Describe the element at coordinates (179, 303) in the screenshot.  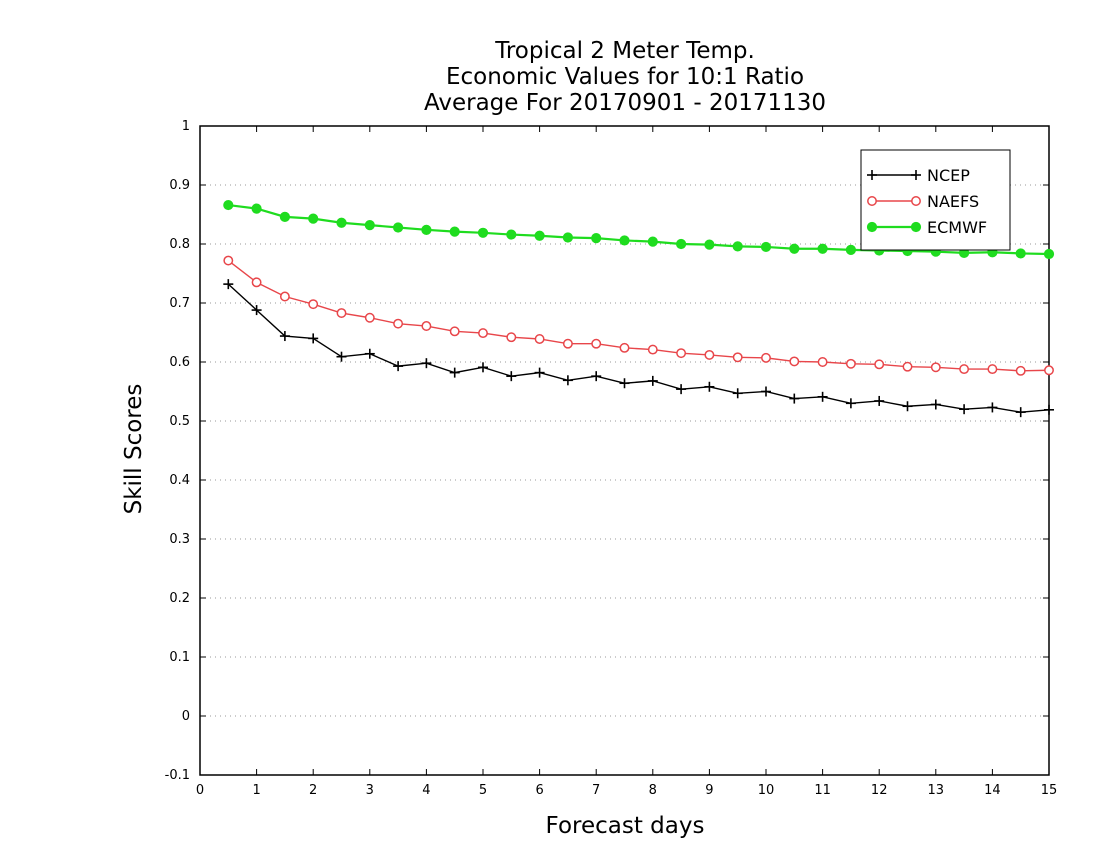
I see `y-tick-label-8: 0.7` at that location.